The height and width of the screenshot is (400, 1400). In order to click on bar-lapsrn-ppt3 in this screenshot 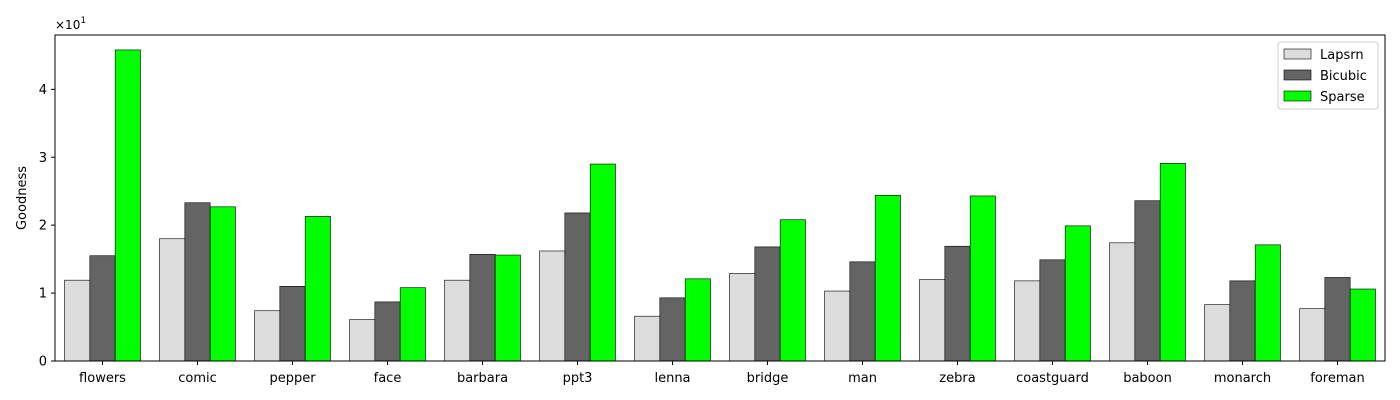, I will do `click(552, 306)`.